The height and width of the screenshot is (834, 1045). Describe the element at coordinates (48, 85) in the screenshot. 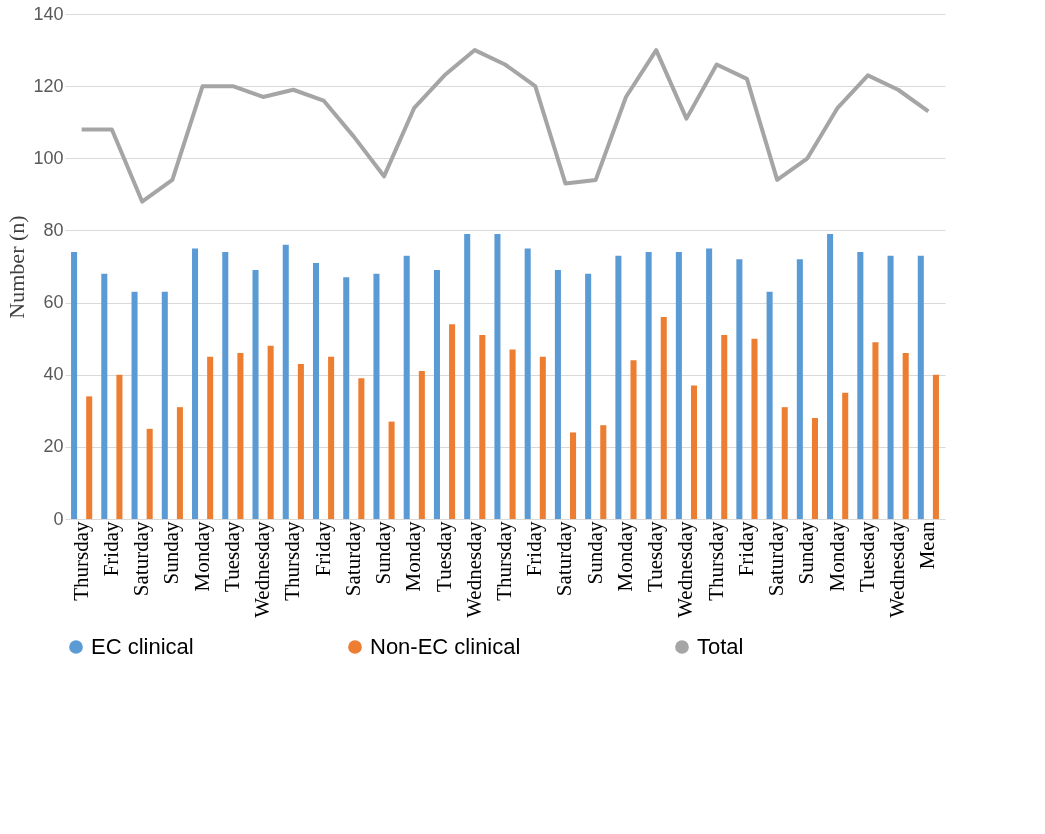

I see `y-tick-label: 120` at that location.